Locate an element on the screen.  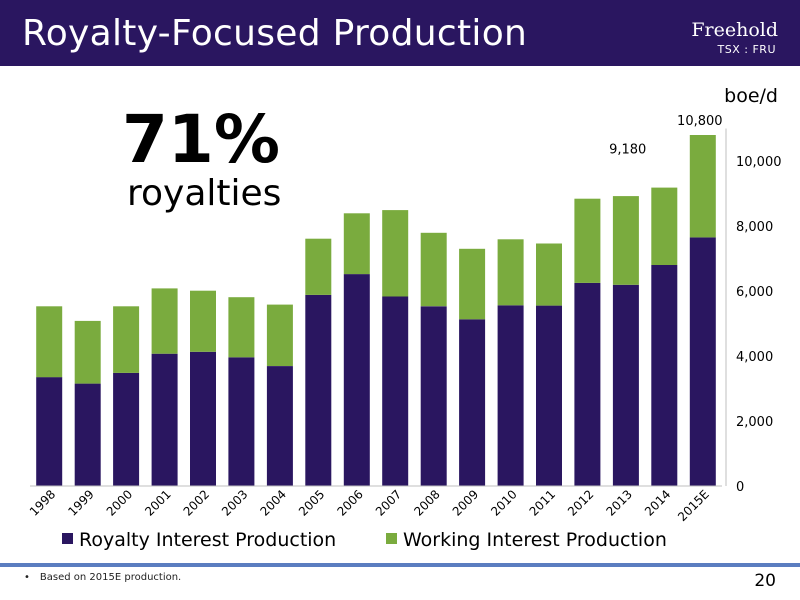
x-tick-label: 2001 is located at coordinates (157, 502).